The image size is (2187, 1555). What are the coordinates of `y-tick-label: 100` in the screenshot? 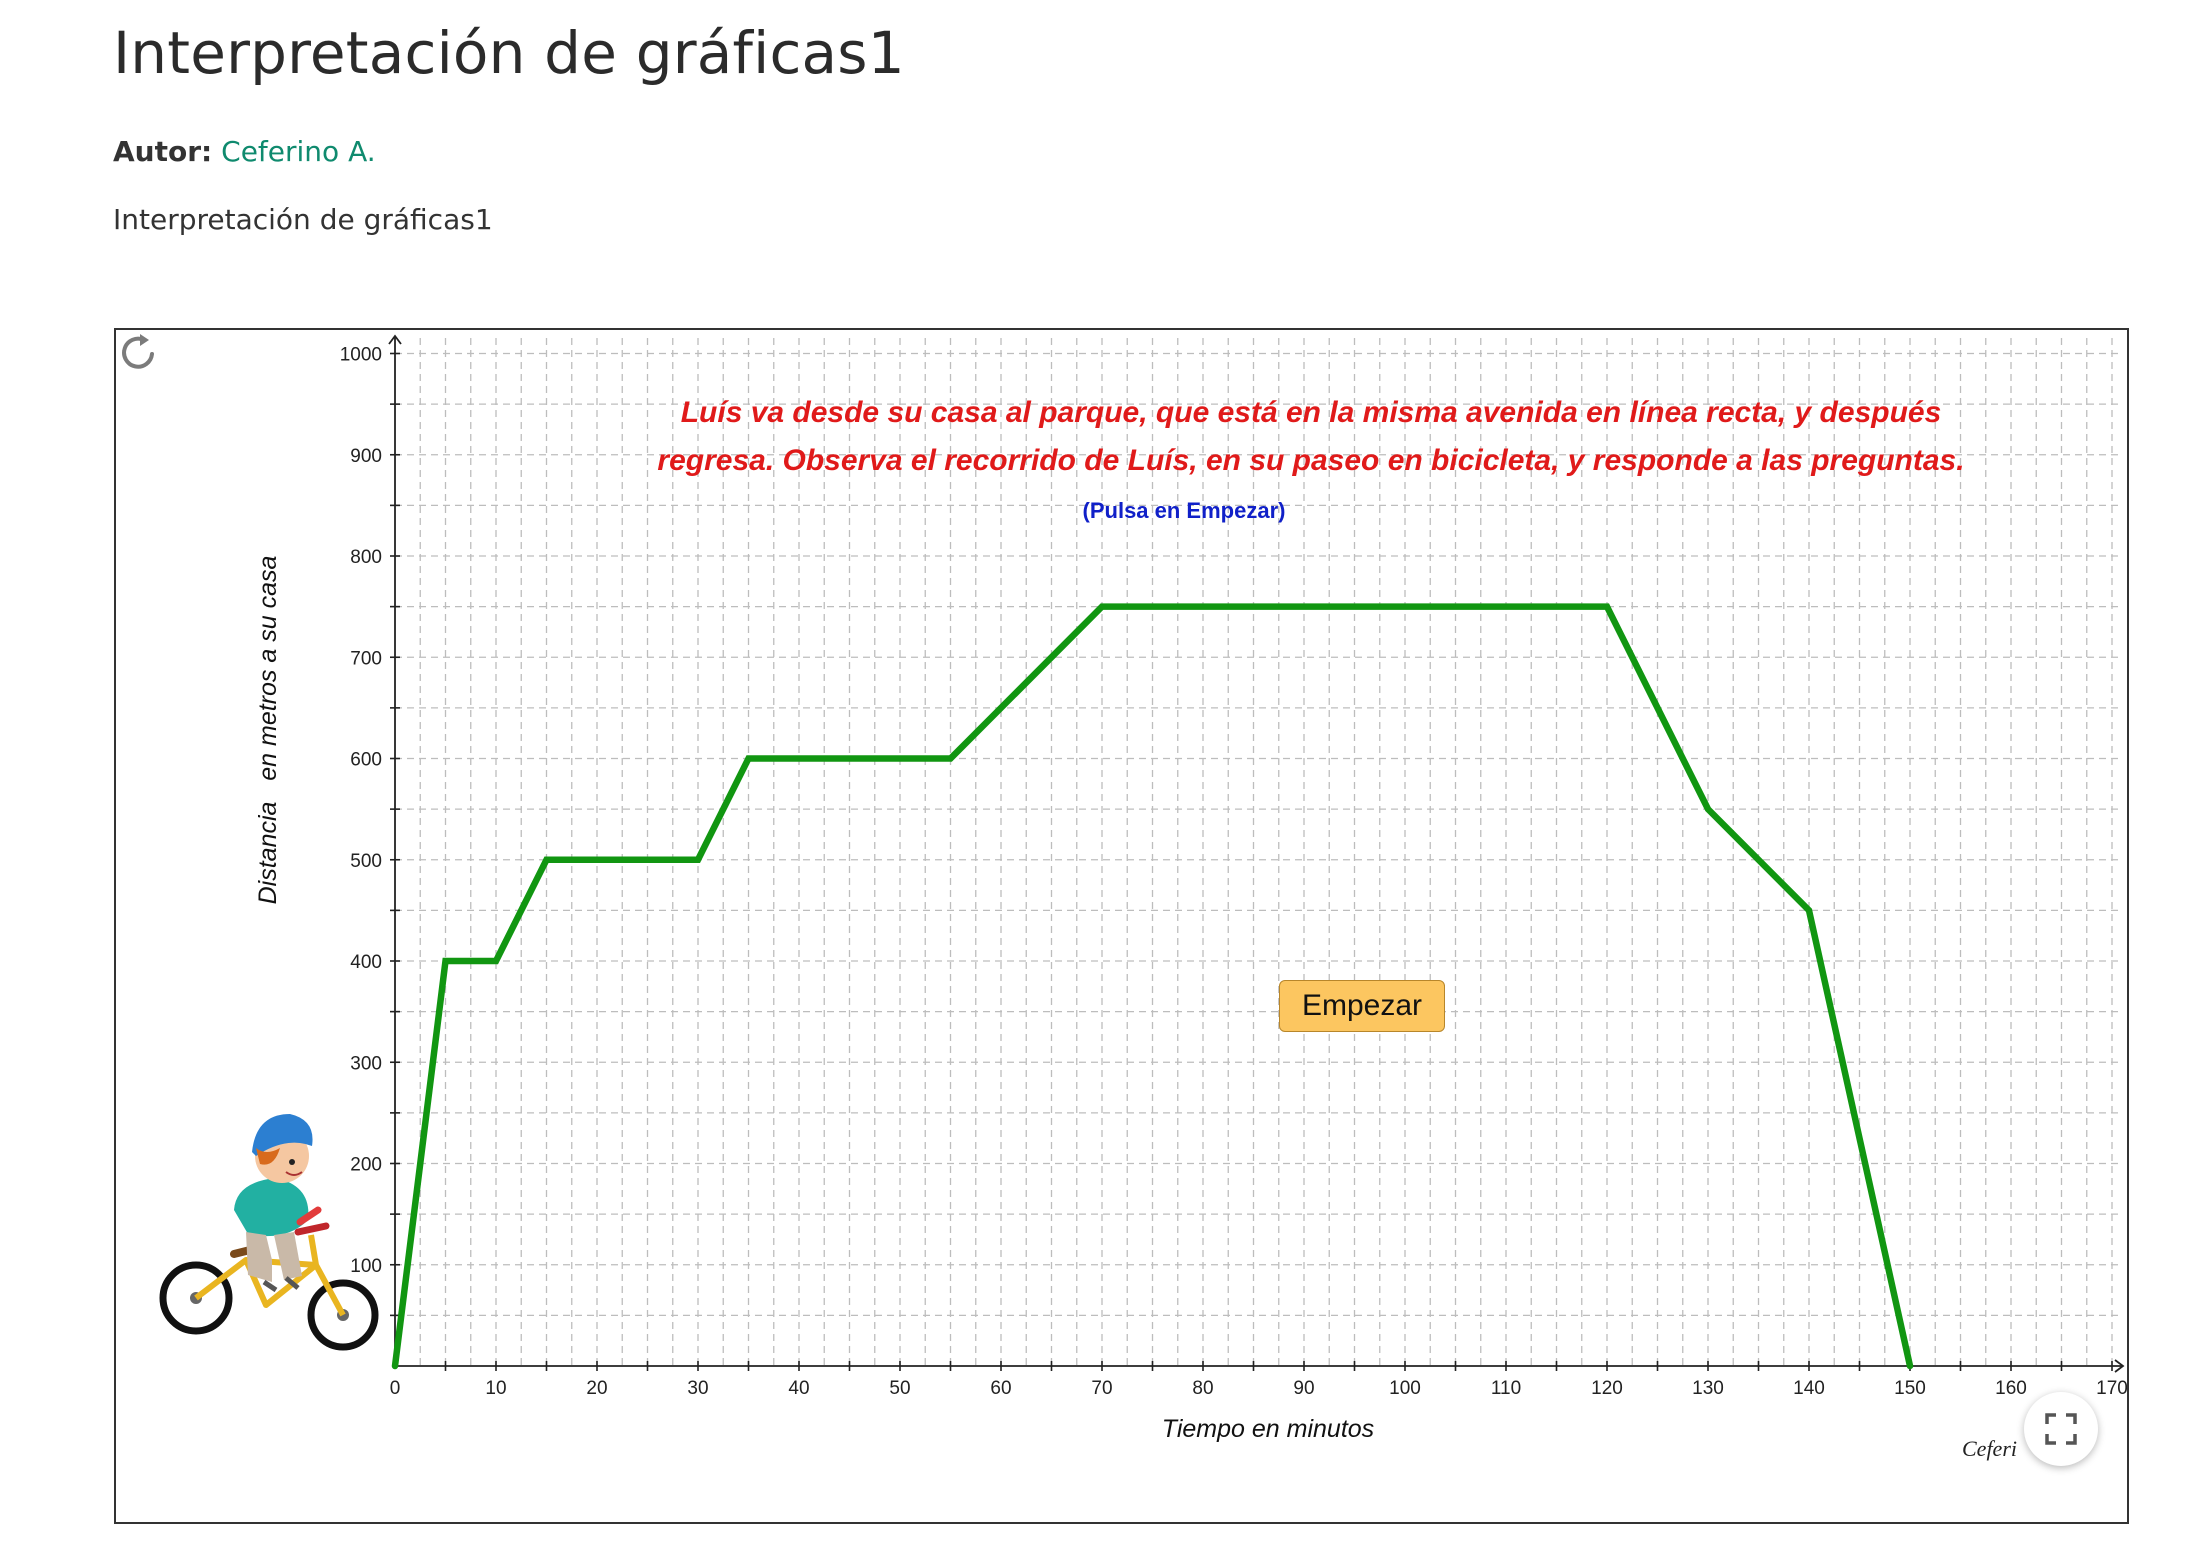 It's located at (366, 1266).